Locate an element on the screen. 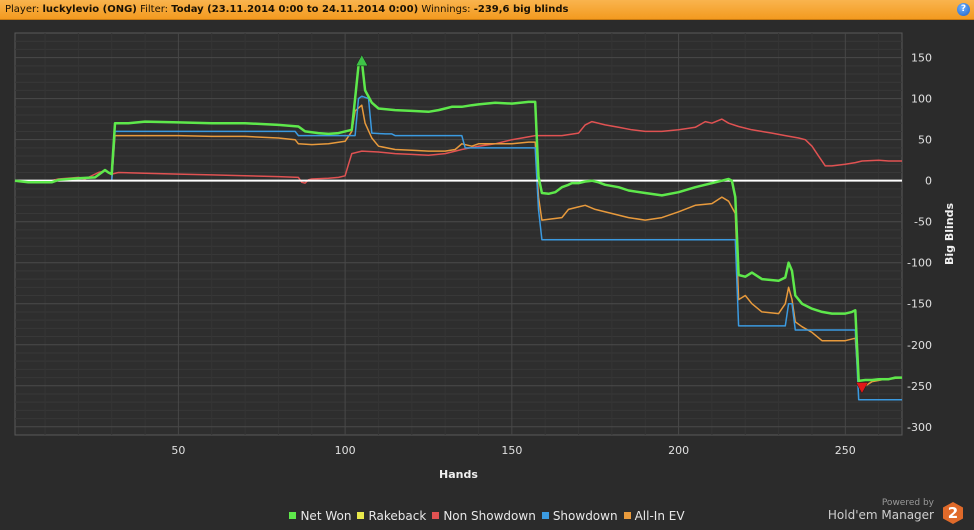  legend-label: Rakeback is located at coordinates (397, 516).